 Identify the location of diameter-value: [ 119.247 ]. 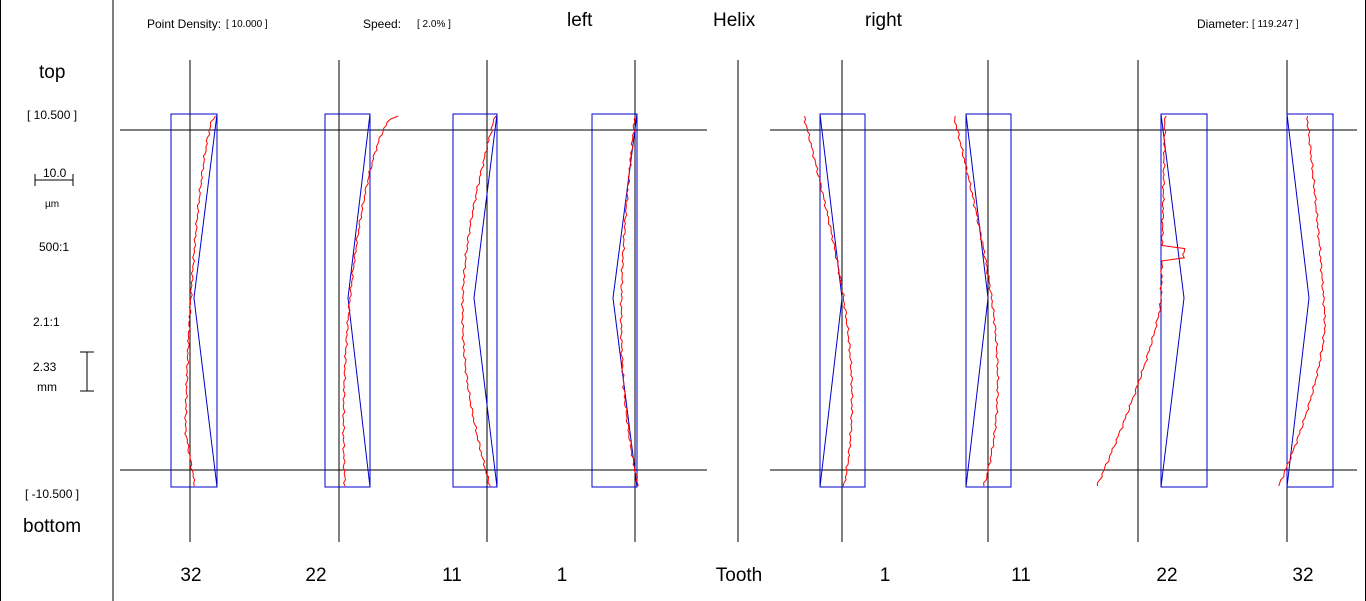
(1275, 24).